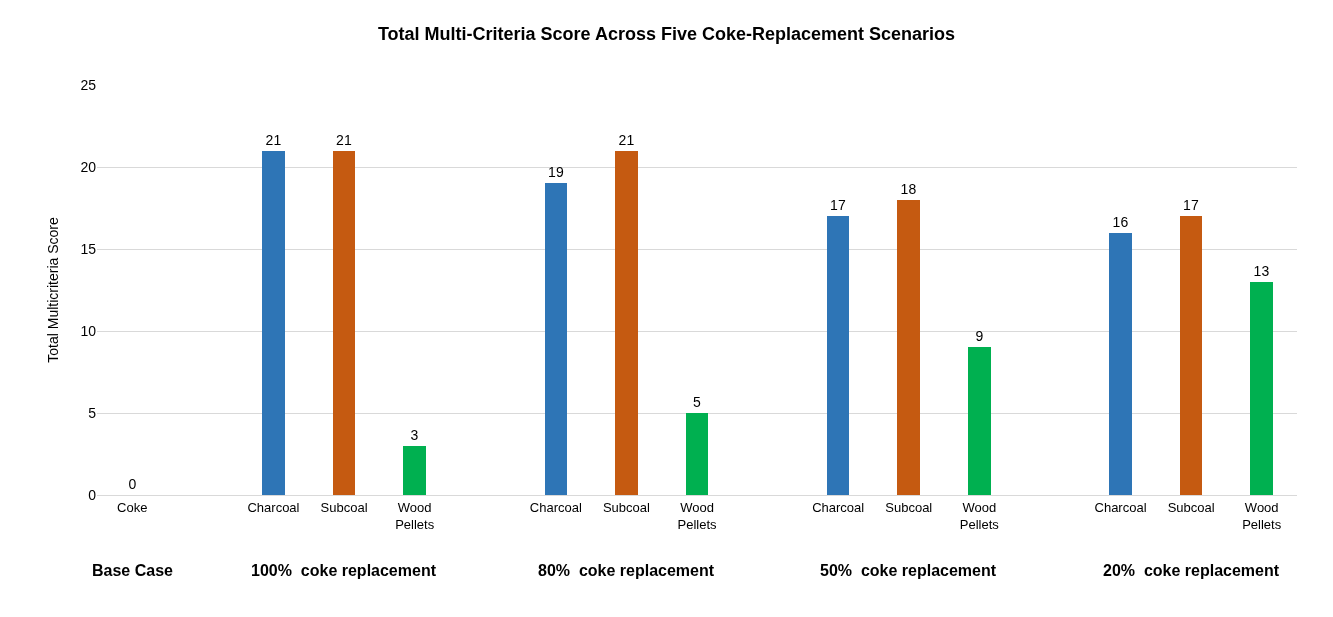  Describe the element at coordinates (132, 484) in the screenshot. I see `data-label: 0` at that location.